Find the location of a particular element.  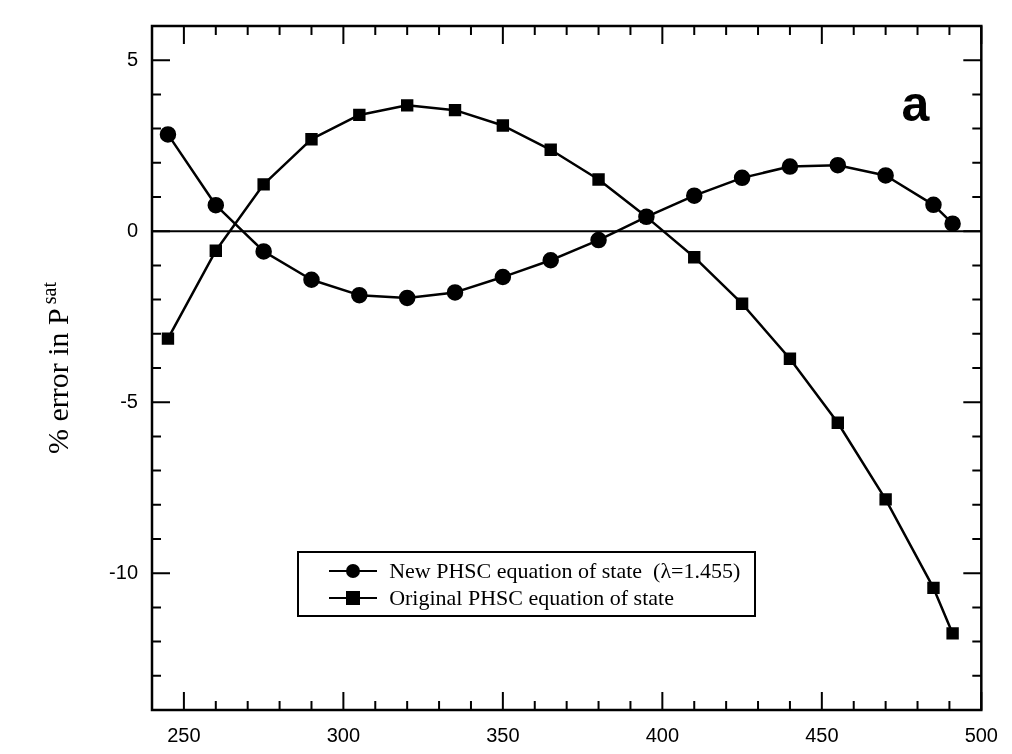

annotation: a is located at coordinates (916, 104).